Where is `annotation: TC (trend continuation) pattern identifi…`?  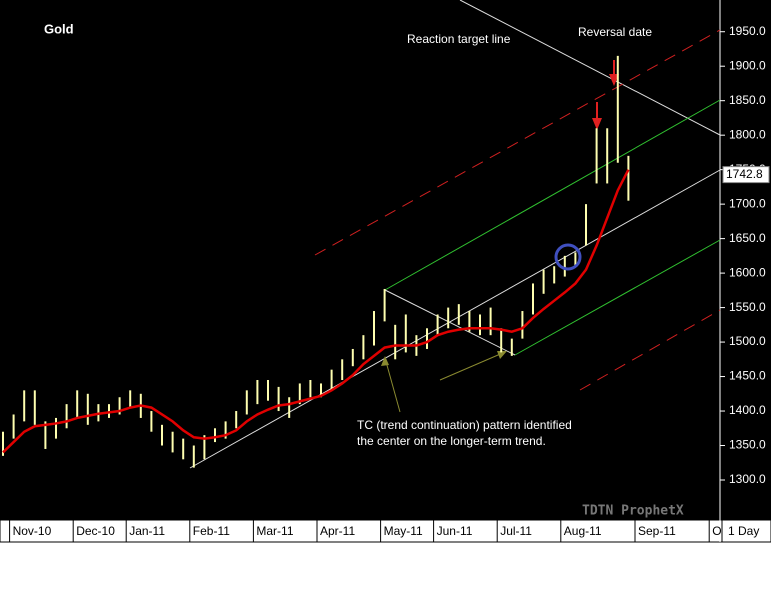
annotation: TC (trend continuation) pattern identifi… is located at coordinates (464, 425).